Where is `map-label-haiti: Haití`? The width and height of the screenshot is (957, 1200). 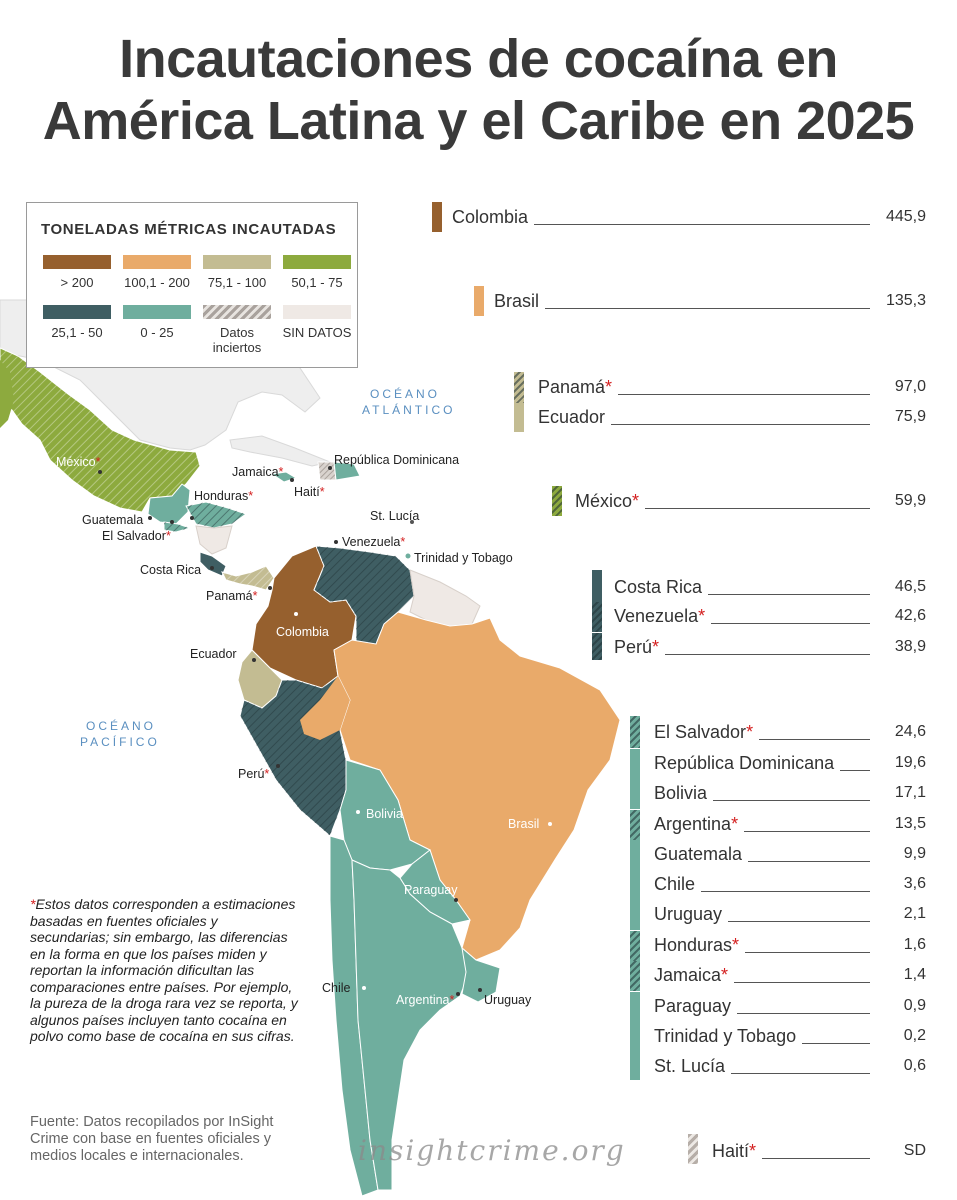 map-label-haiti: Haití is located at coordinates (307, 492).